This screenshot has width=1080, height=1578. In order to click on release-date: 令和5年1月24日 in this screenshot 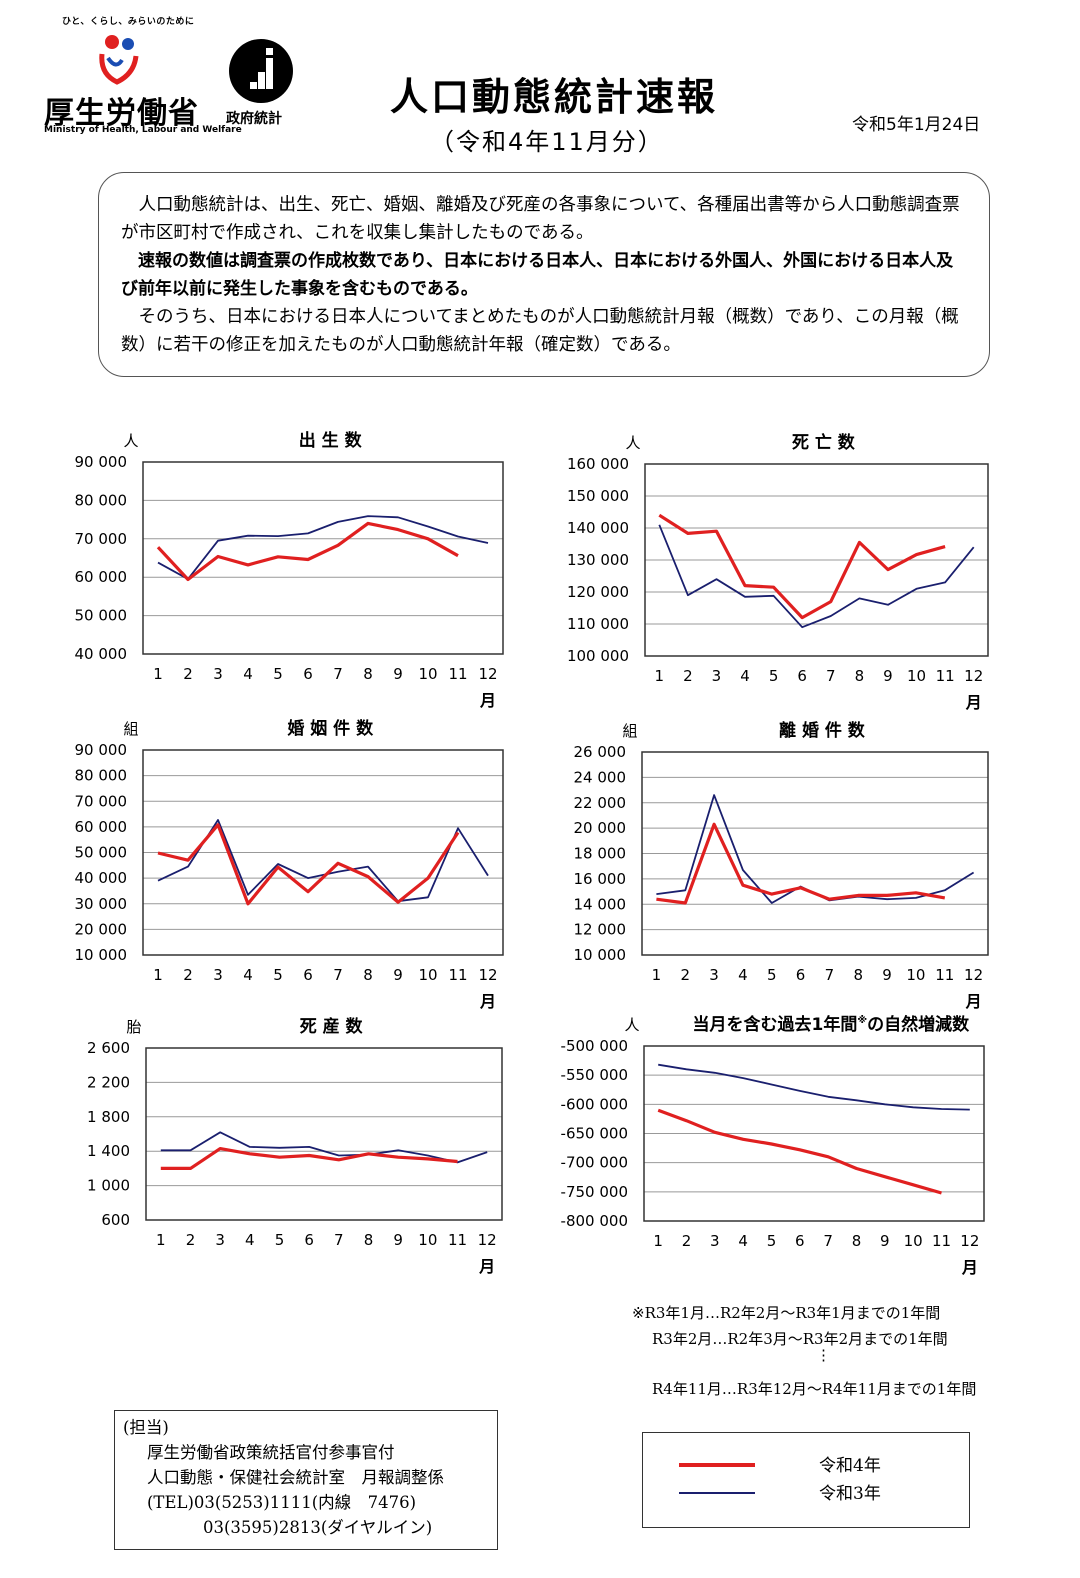, I will do `click(916, 125)`.